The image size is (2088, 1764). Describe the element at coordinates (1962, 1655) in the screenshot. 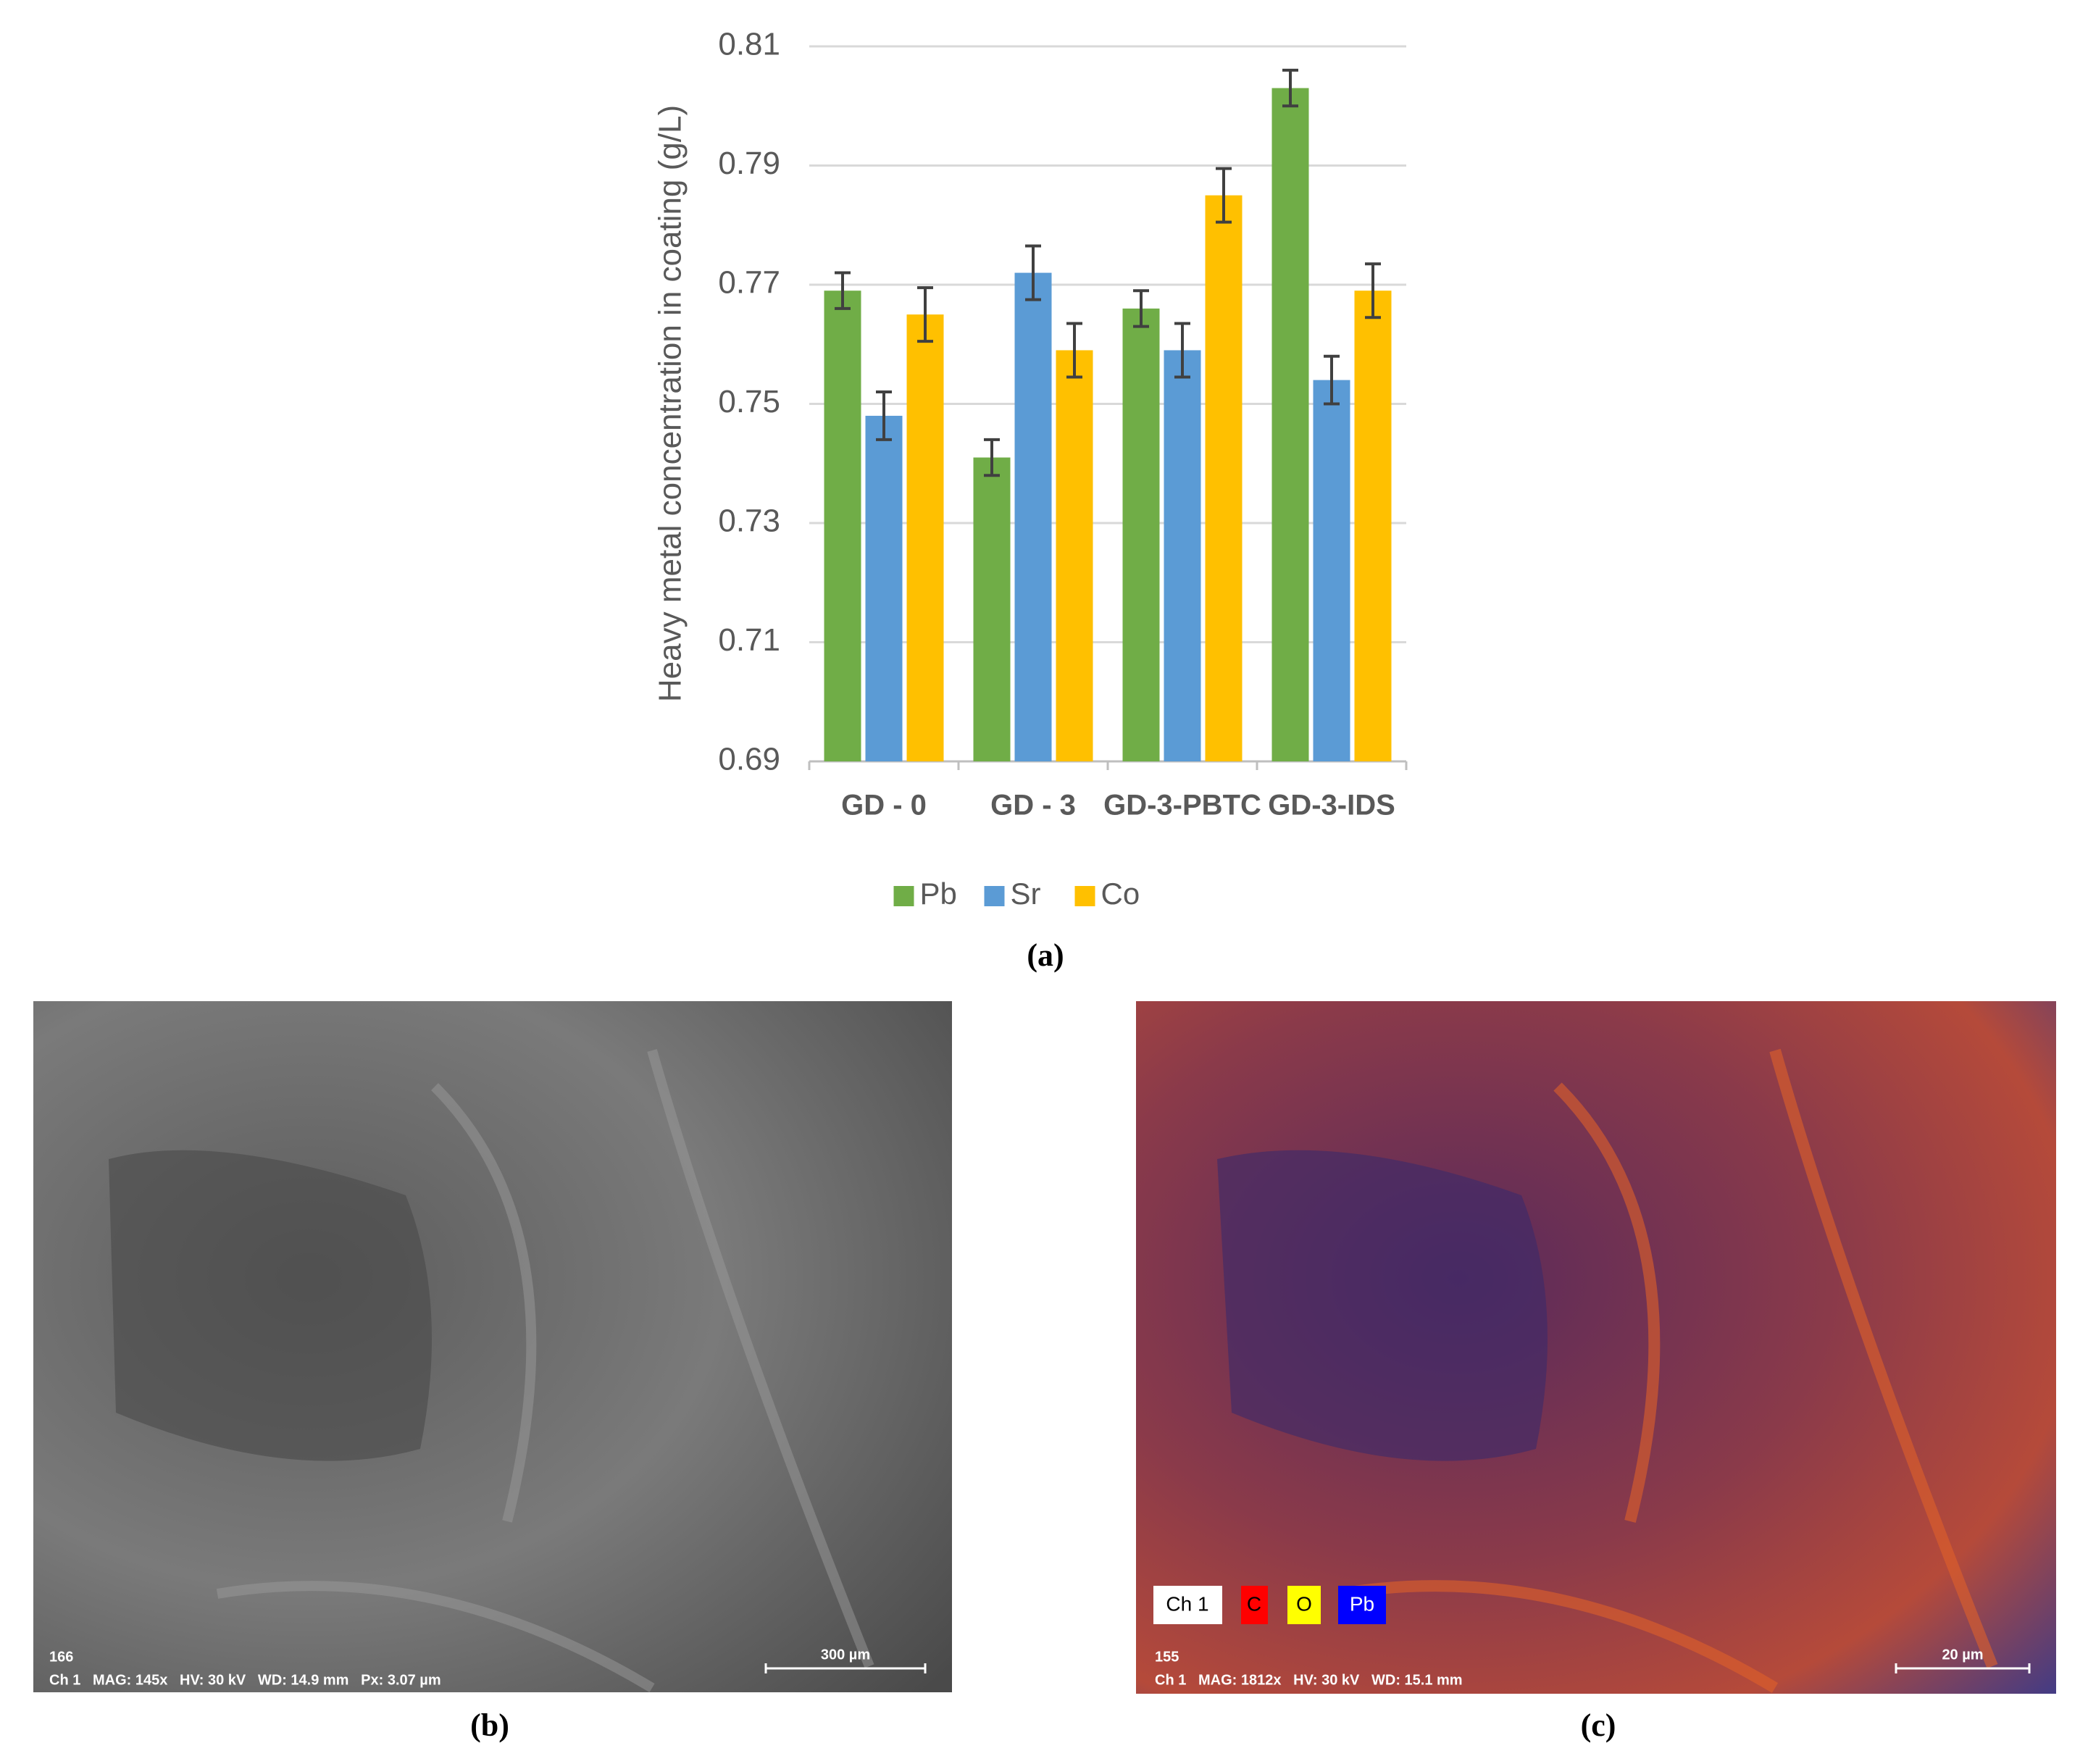

I see `scale-label: 20 µm` at that location.